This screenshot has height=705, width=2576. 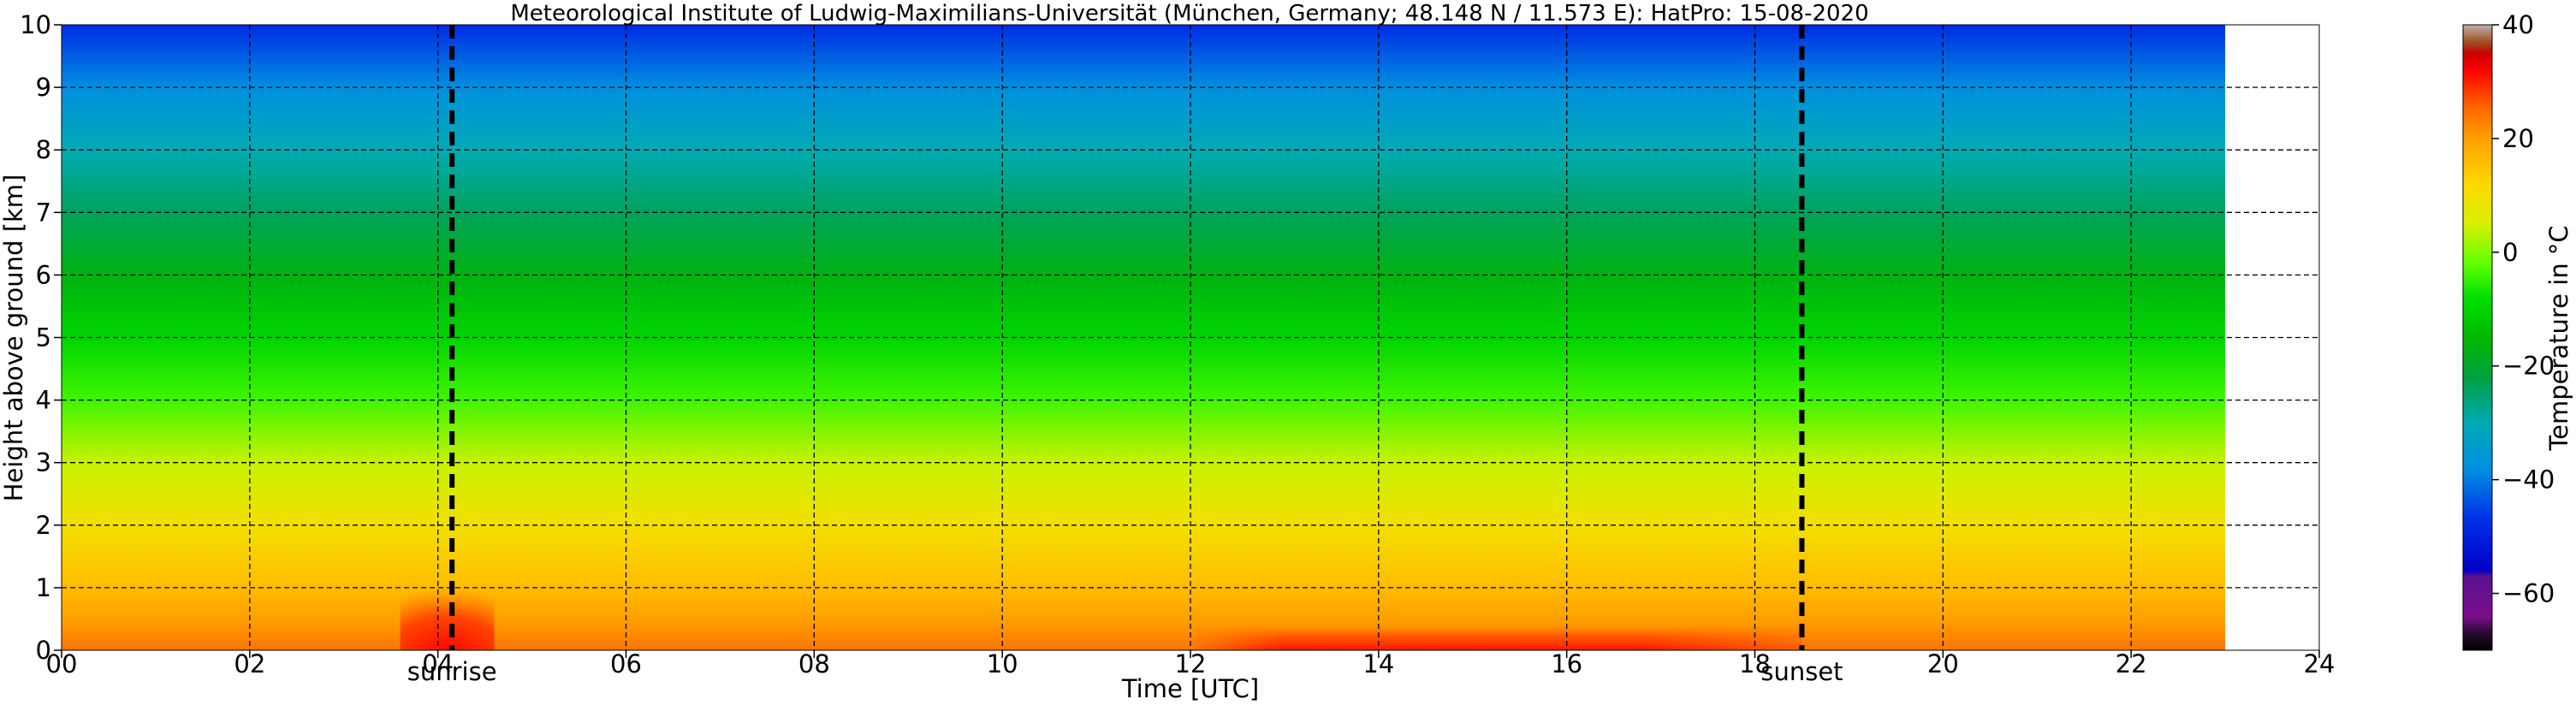 What do you see at coordinates (43, 462) in the screenshot?
I see `y-tick-label: 3` at bounding box center [43, 462].